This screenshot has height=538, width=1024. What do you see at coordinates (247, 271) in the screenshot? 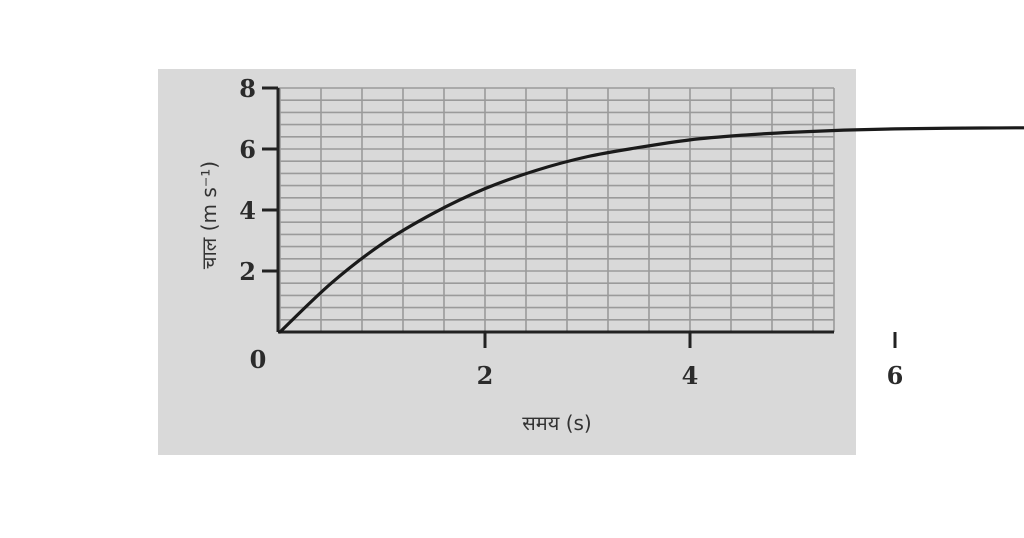
I see `y-tick-label: 2` at bounding box center [247, 271].